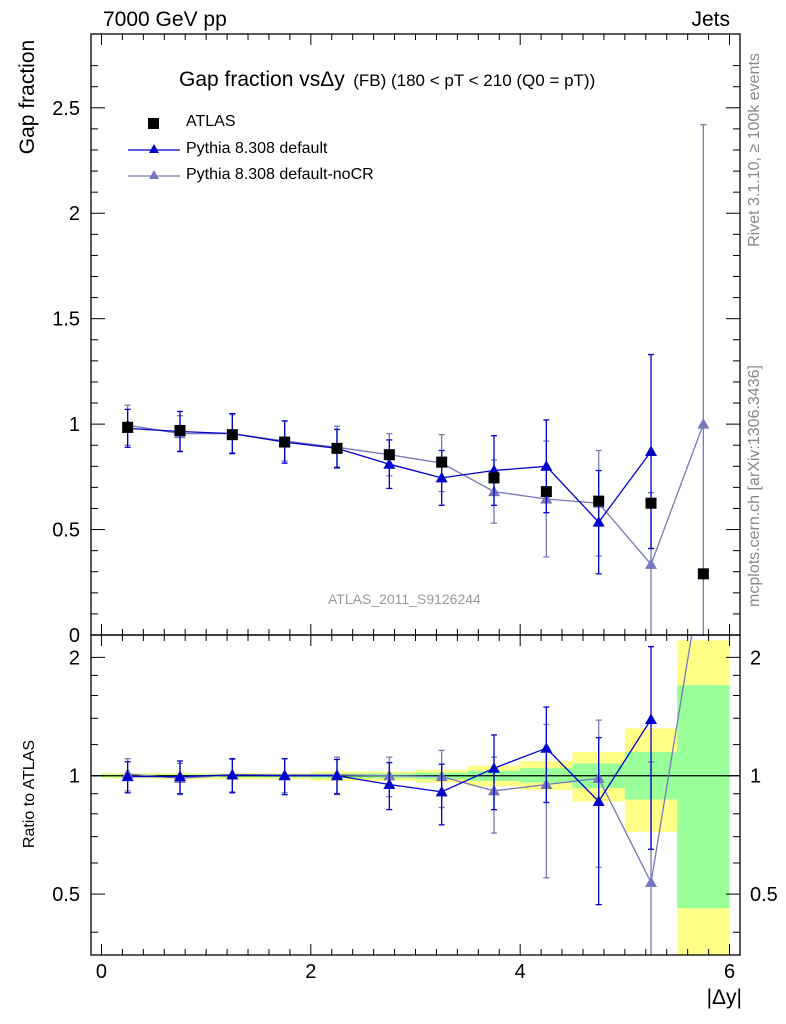  Describe the element at coordinates (165, 19) in the screenshot. I see `collision-label: 7000 GeV pp` at that location.